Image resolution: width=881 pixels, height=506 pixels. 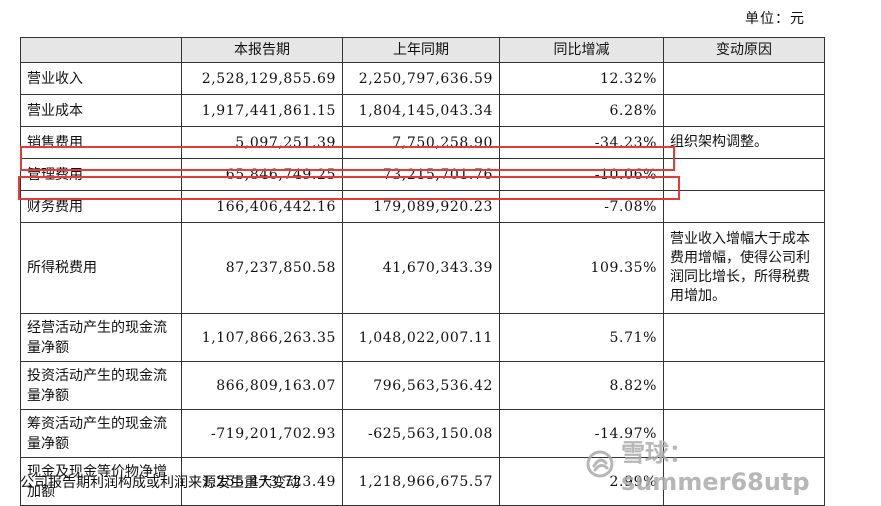 What do you see at coordinates (581, 174) in the screenshot?
I see `change-value: -10.06%` at bounding box center [581, 174].